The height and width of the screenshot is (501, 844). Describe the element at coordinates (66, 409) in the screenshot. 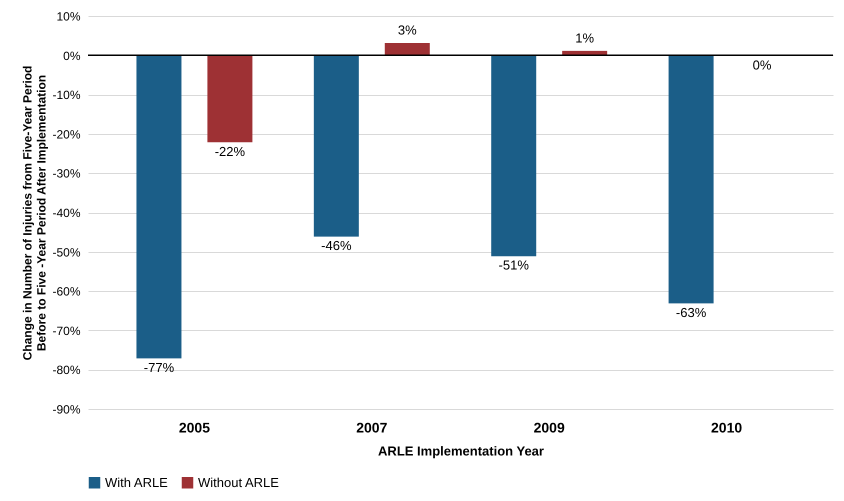

I see `y-tick-label: -90%` at that location.